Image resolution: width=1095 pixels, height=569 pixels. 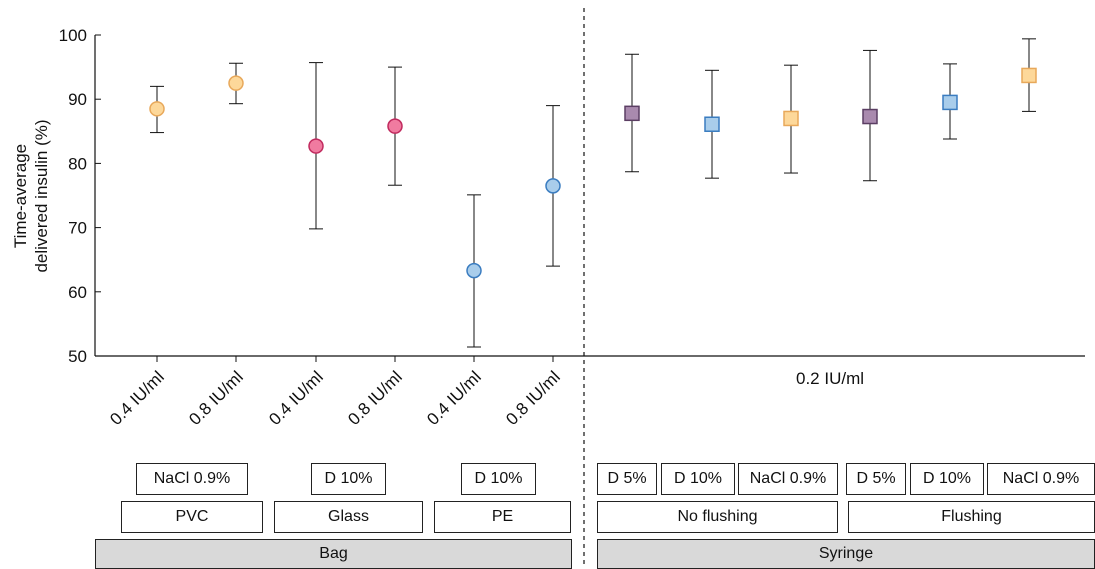 What do you see at coordinates (20, 196) in the screenshot?
I see `y-axis-label: Time-average` at bounding box center [20, 196].